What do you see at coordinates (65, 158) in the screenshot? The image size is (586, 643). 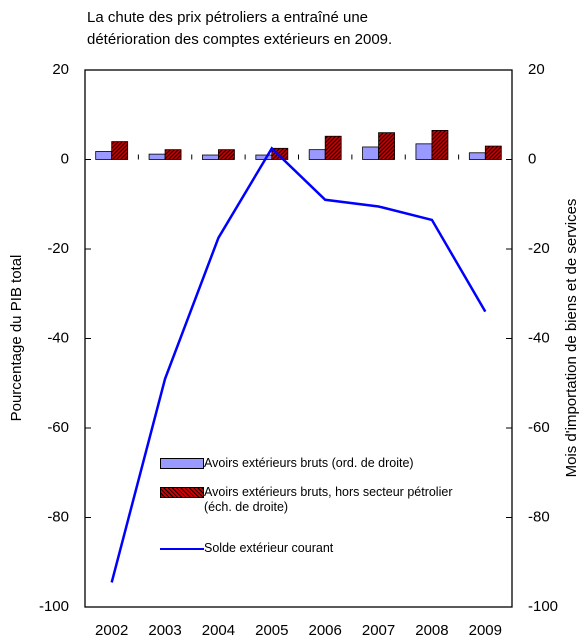 I see `y-tick-label: 0` at bounding box center [65, 158].